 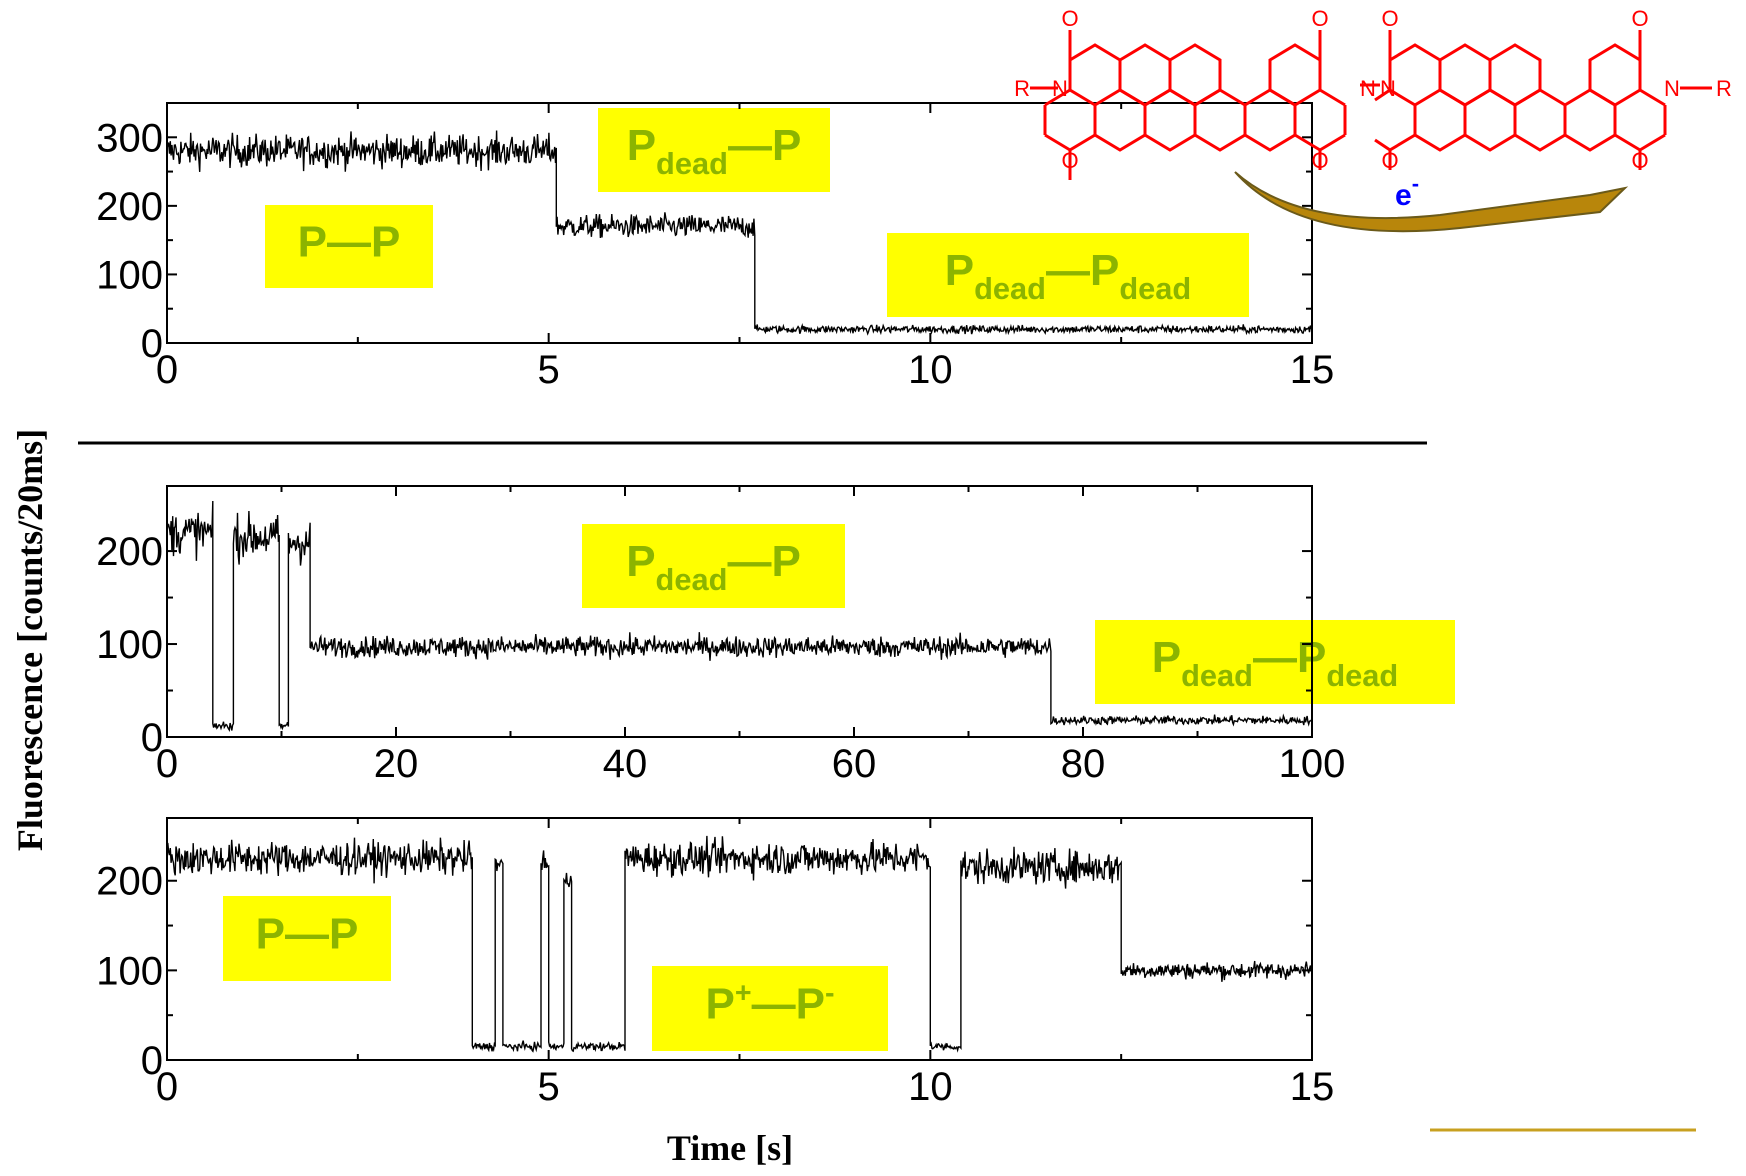 What do you see at coordinates (1312, 764) in the screenshot?
I see `x-tick-label: 100` at bounding box center [1312, 764].